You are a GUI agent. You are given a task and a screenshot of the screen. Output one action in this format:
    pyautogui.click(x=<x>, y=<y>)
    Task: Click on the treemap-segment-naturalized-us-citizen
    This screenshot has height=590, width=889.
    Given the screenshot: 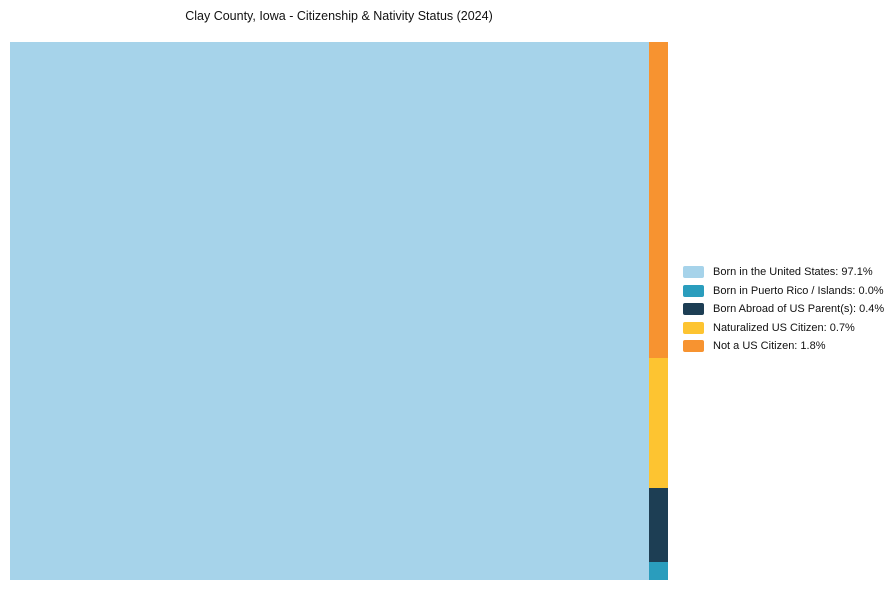 What is the action you would take?
    pyautogui.click(x=658, y=422)
    